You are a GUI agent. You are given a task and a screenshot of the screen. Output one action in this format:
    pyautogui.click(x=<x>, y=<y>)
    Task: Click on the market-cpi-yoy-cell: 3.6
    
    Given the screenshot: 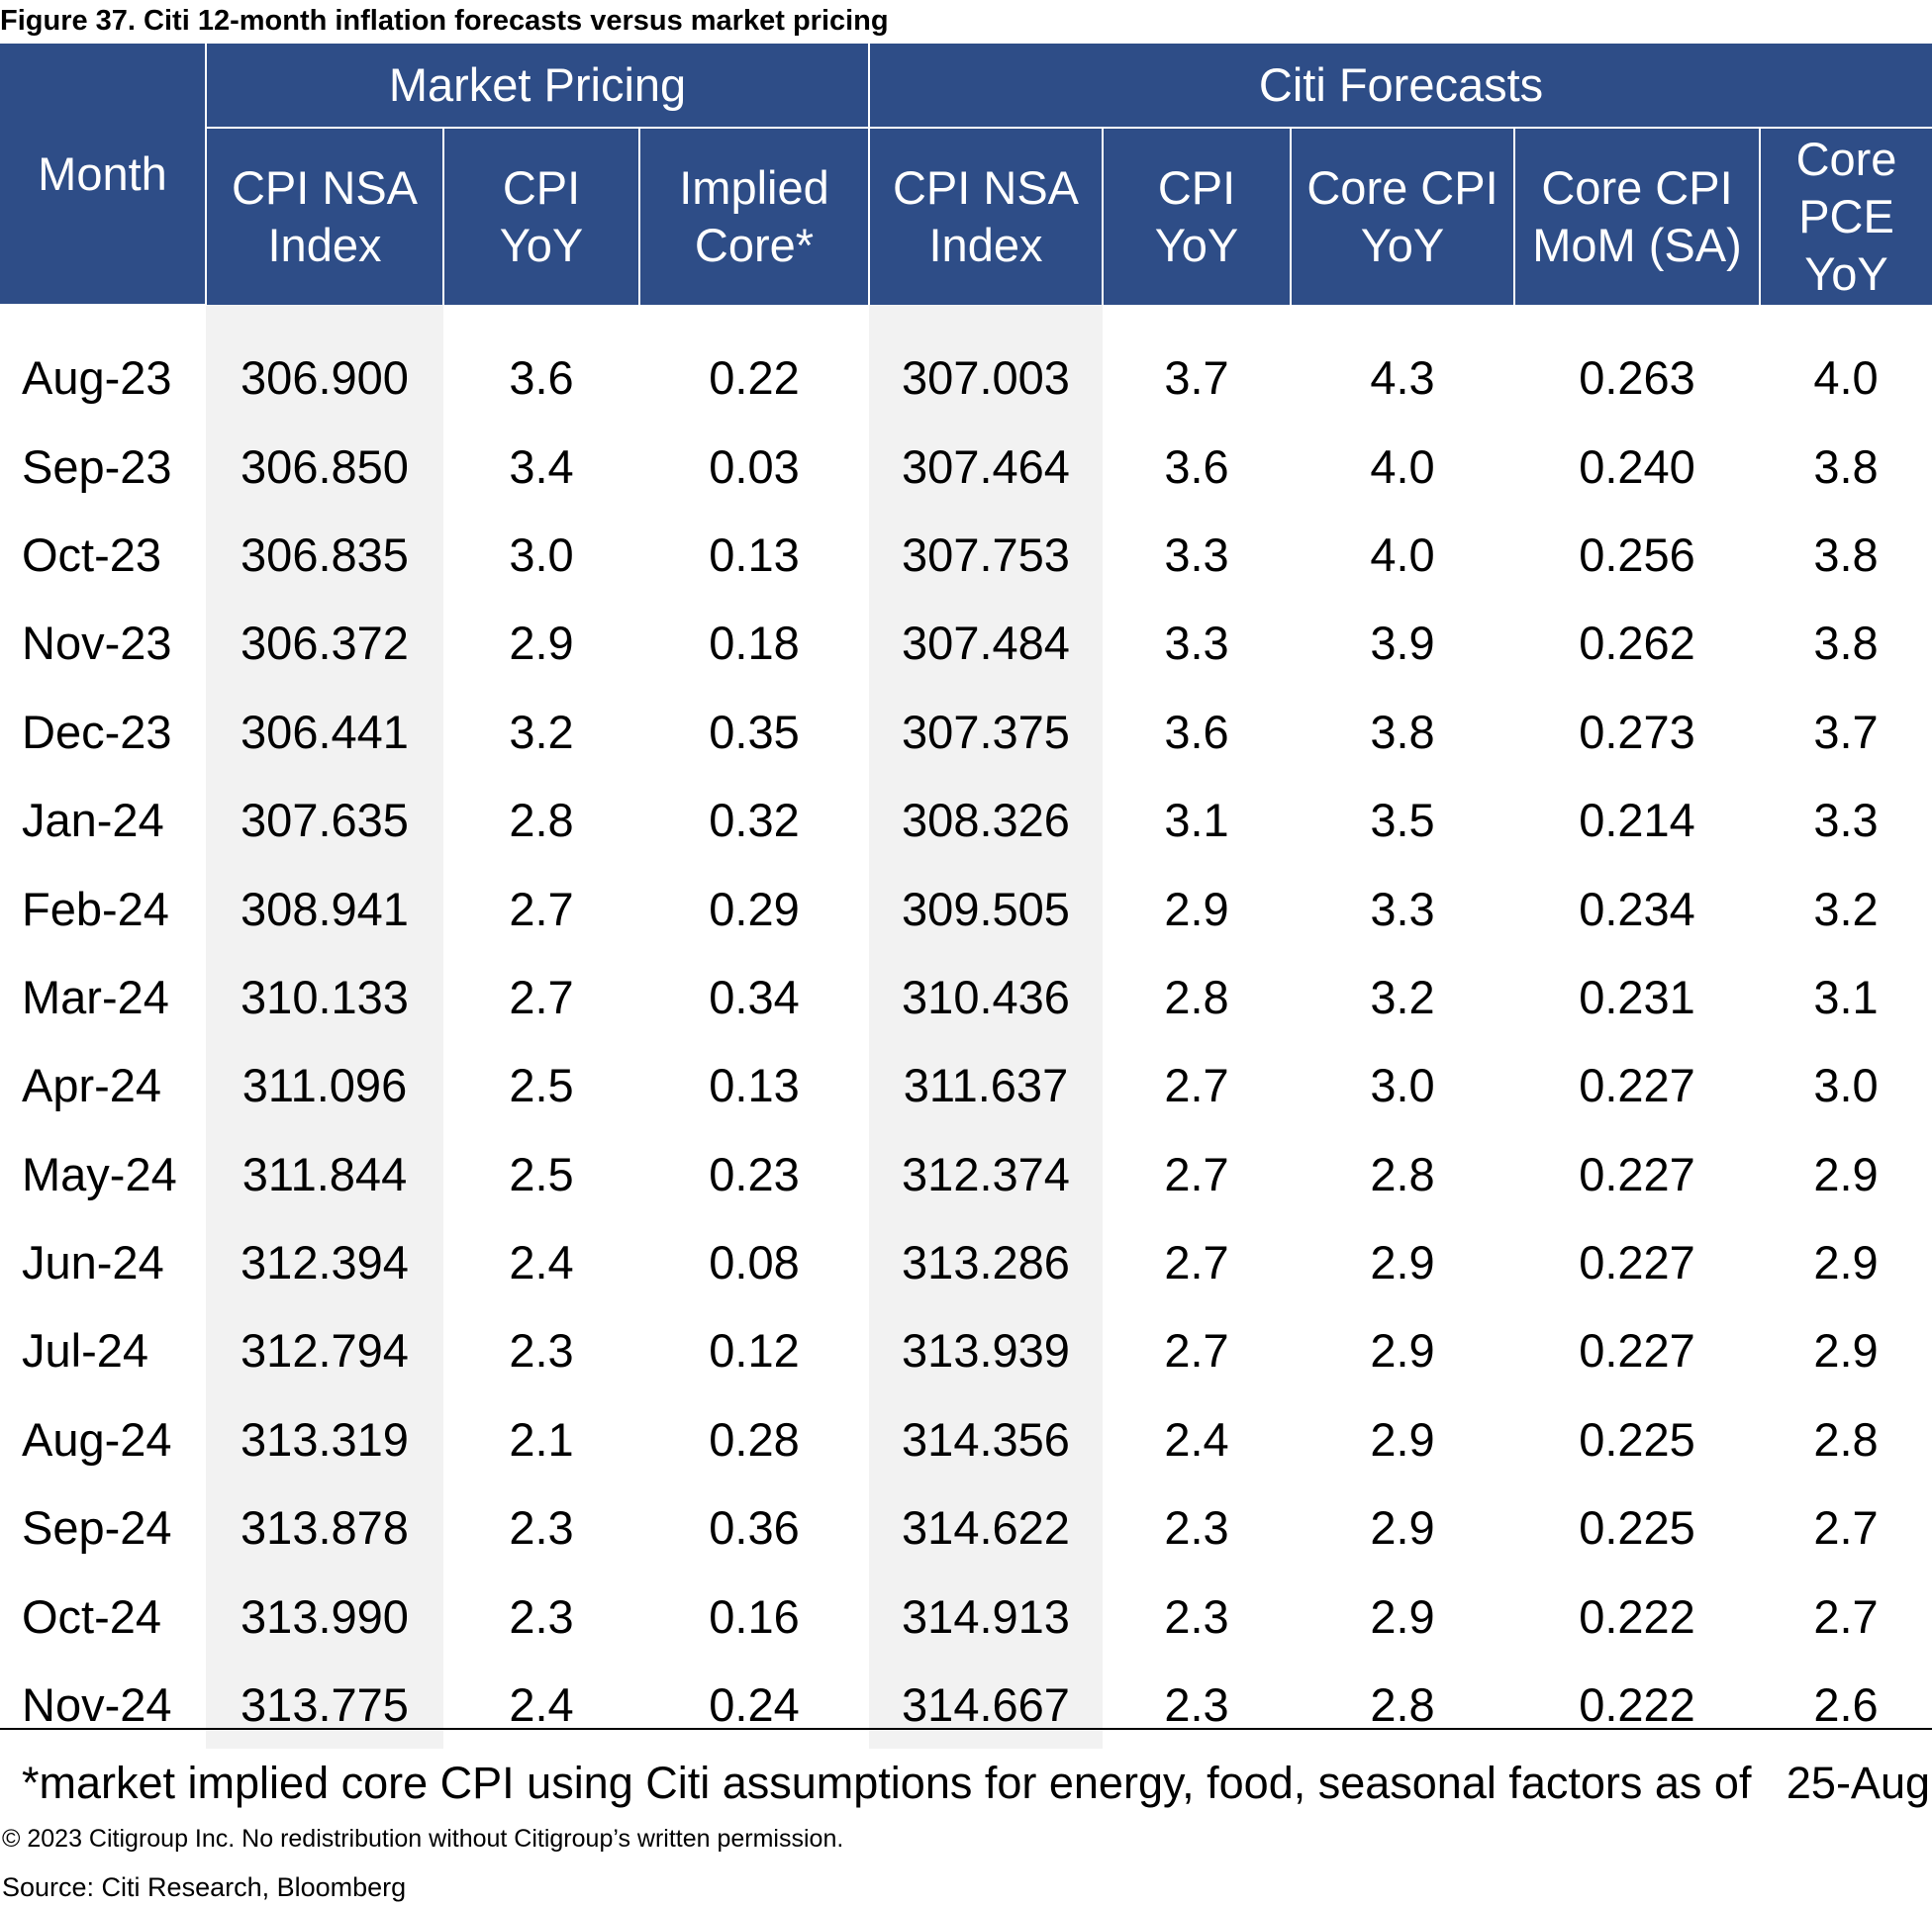 What is the action you would take?
    pyautogui.click(x=541, y=377)
    